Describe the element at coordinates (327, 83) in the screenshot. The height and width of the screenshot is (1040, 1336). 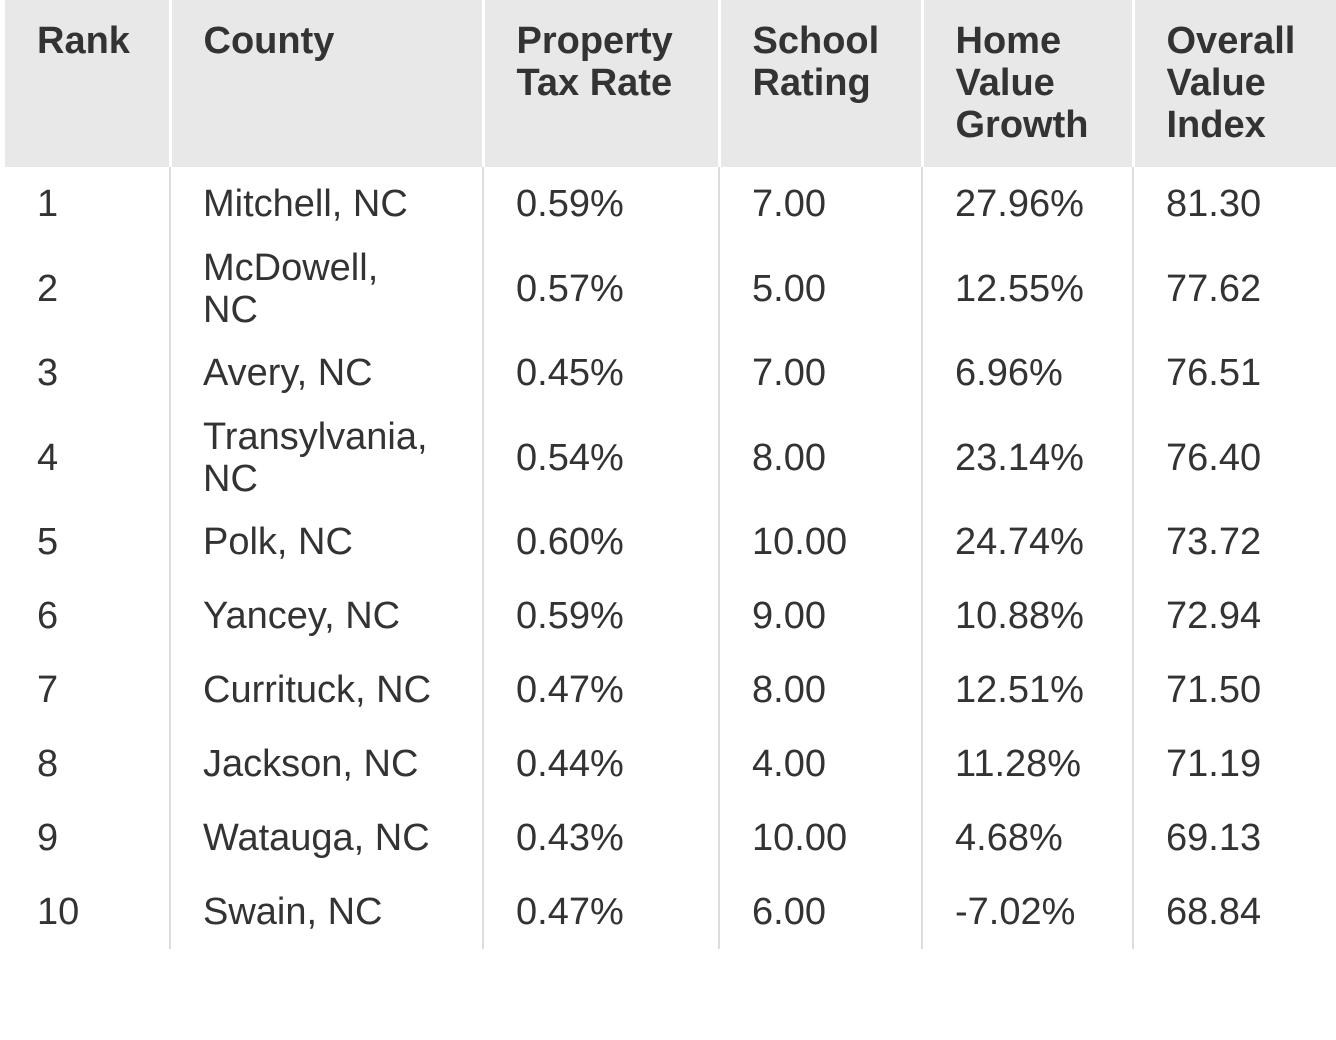
I see `column-header: County` at that location.